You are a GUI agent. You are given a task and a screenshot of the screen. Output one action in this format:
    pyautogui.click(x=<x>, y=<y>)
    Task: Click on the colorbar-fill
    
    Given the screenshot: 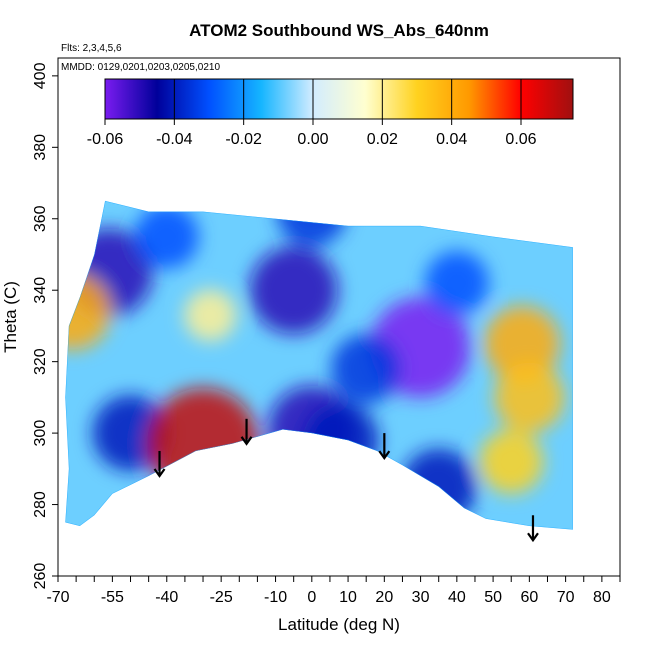 What is the action you would take?
    pyautogui.click(x=339, y=99)
    